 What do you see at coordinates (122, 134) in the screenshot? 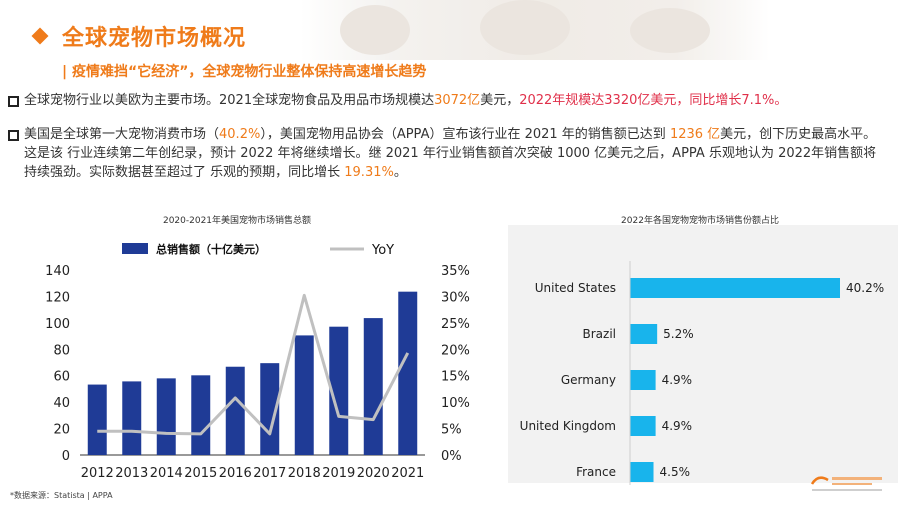
I see `text-segment: 美国是全球第一大宠物消费市场（` at bounding box center [122, 134].